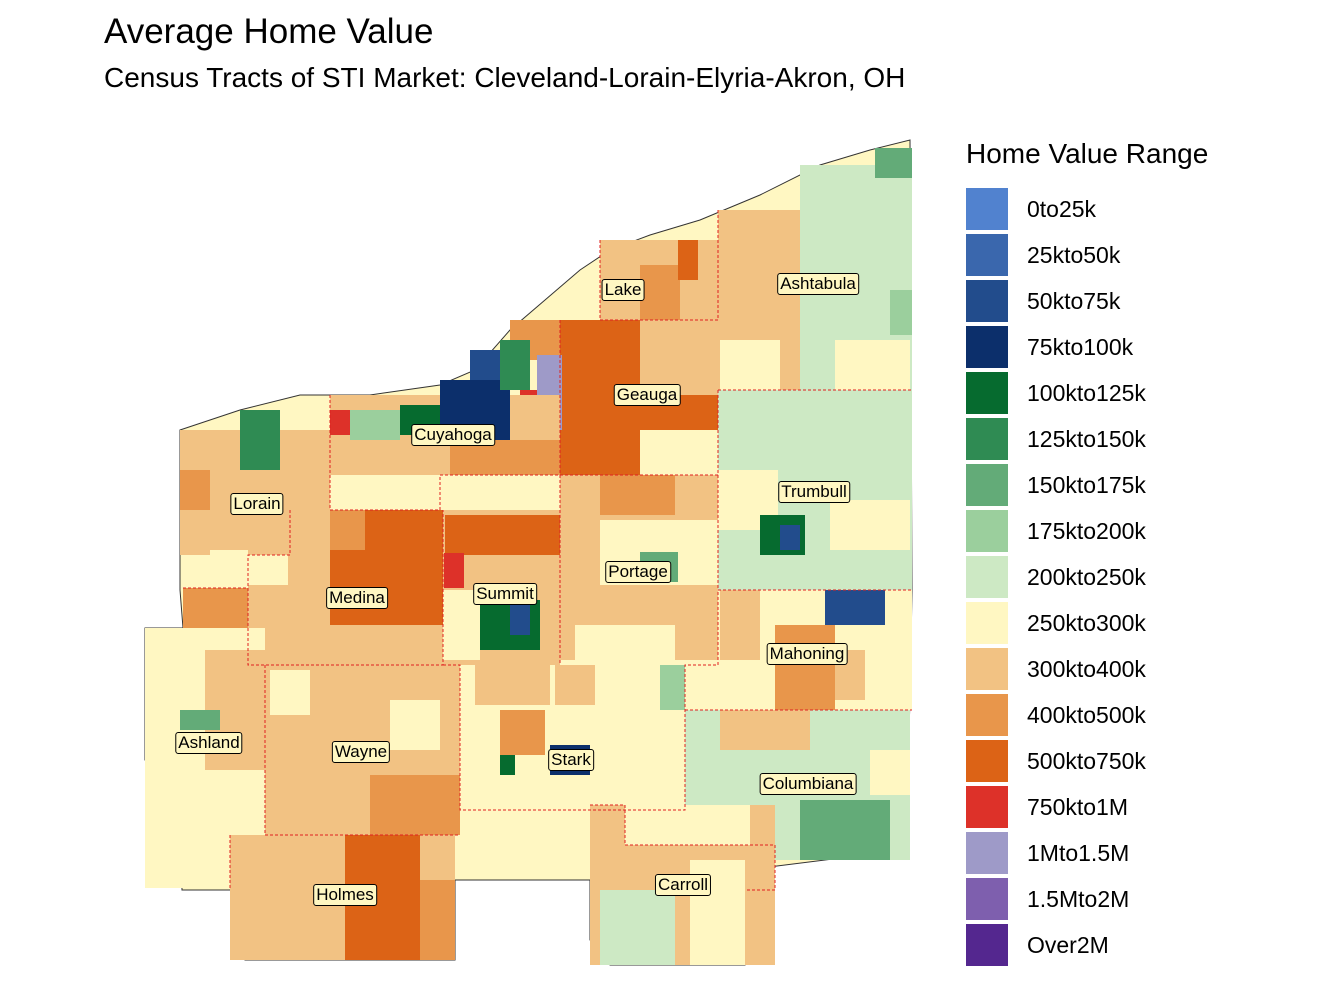 This screenshot has width=1344, height=1008. I want to click on county-label-cuyahoga: Cuyahoga, so click(453, 435).